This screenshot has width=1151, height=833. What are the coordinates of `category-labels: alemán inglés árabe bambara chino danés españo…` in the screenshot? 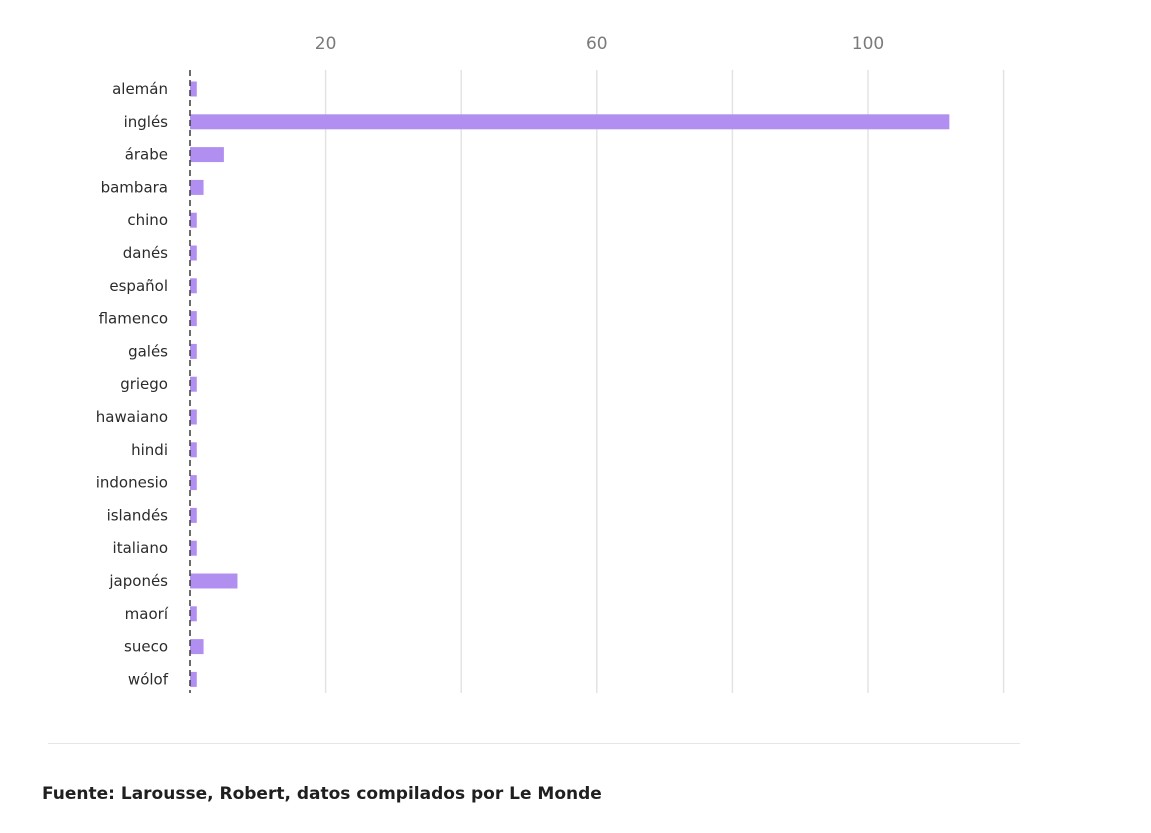 It's located at (132, 384).